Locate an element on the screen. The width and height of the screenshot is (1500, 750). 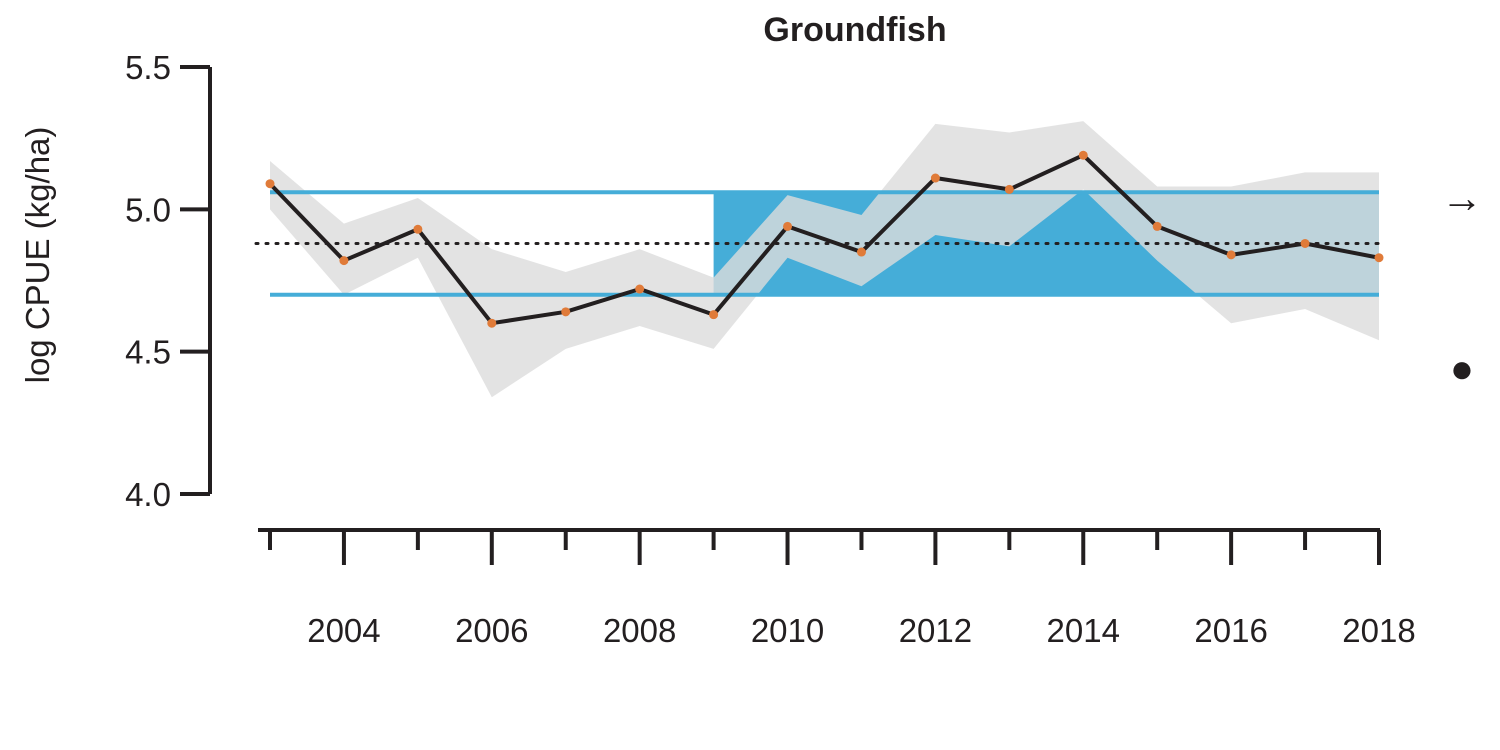
x-tick-label: 2016 is located at coordinates (1230, 630).